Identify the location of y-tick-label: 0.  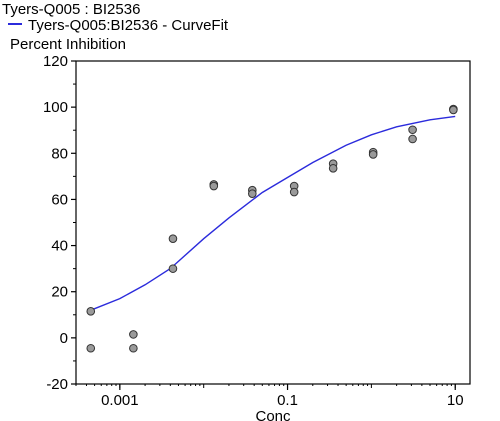
(64, 338).